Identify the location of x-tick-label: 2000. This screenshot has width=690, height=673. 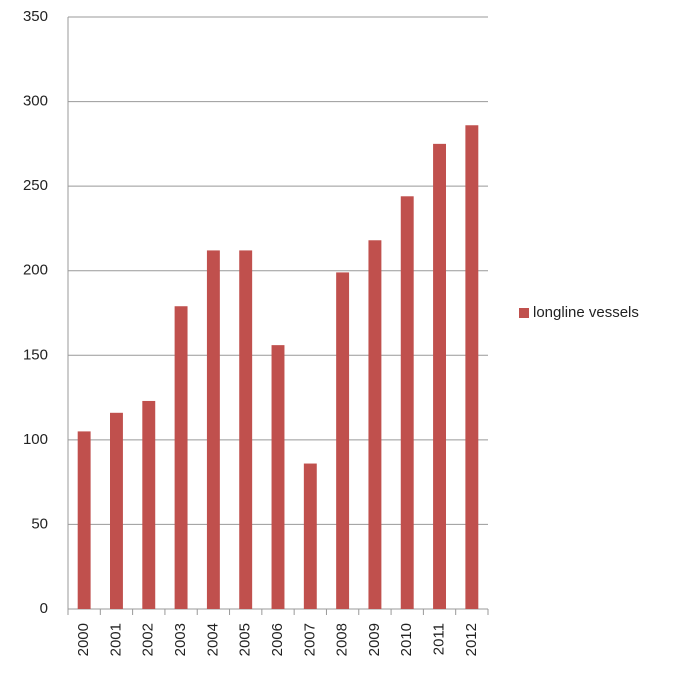
(83, 639).